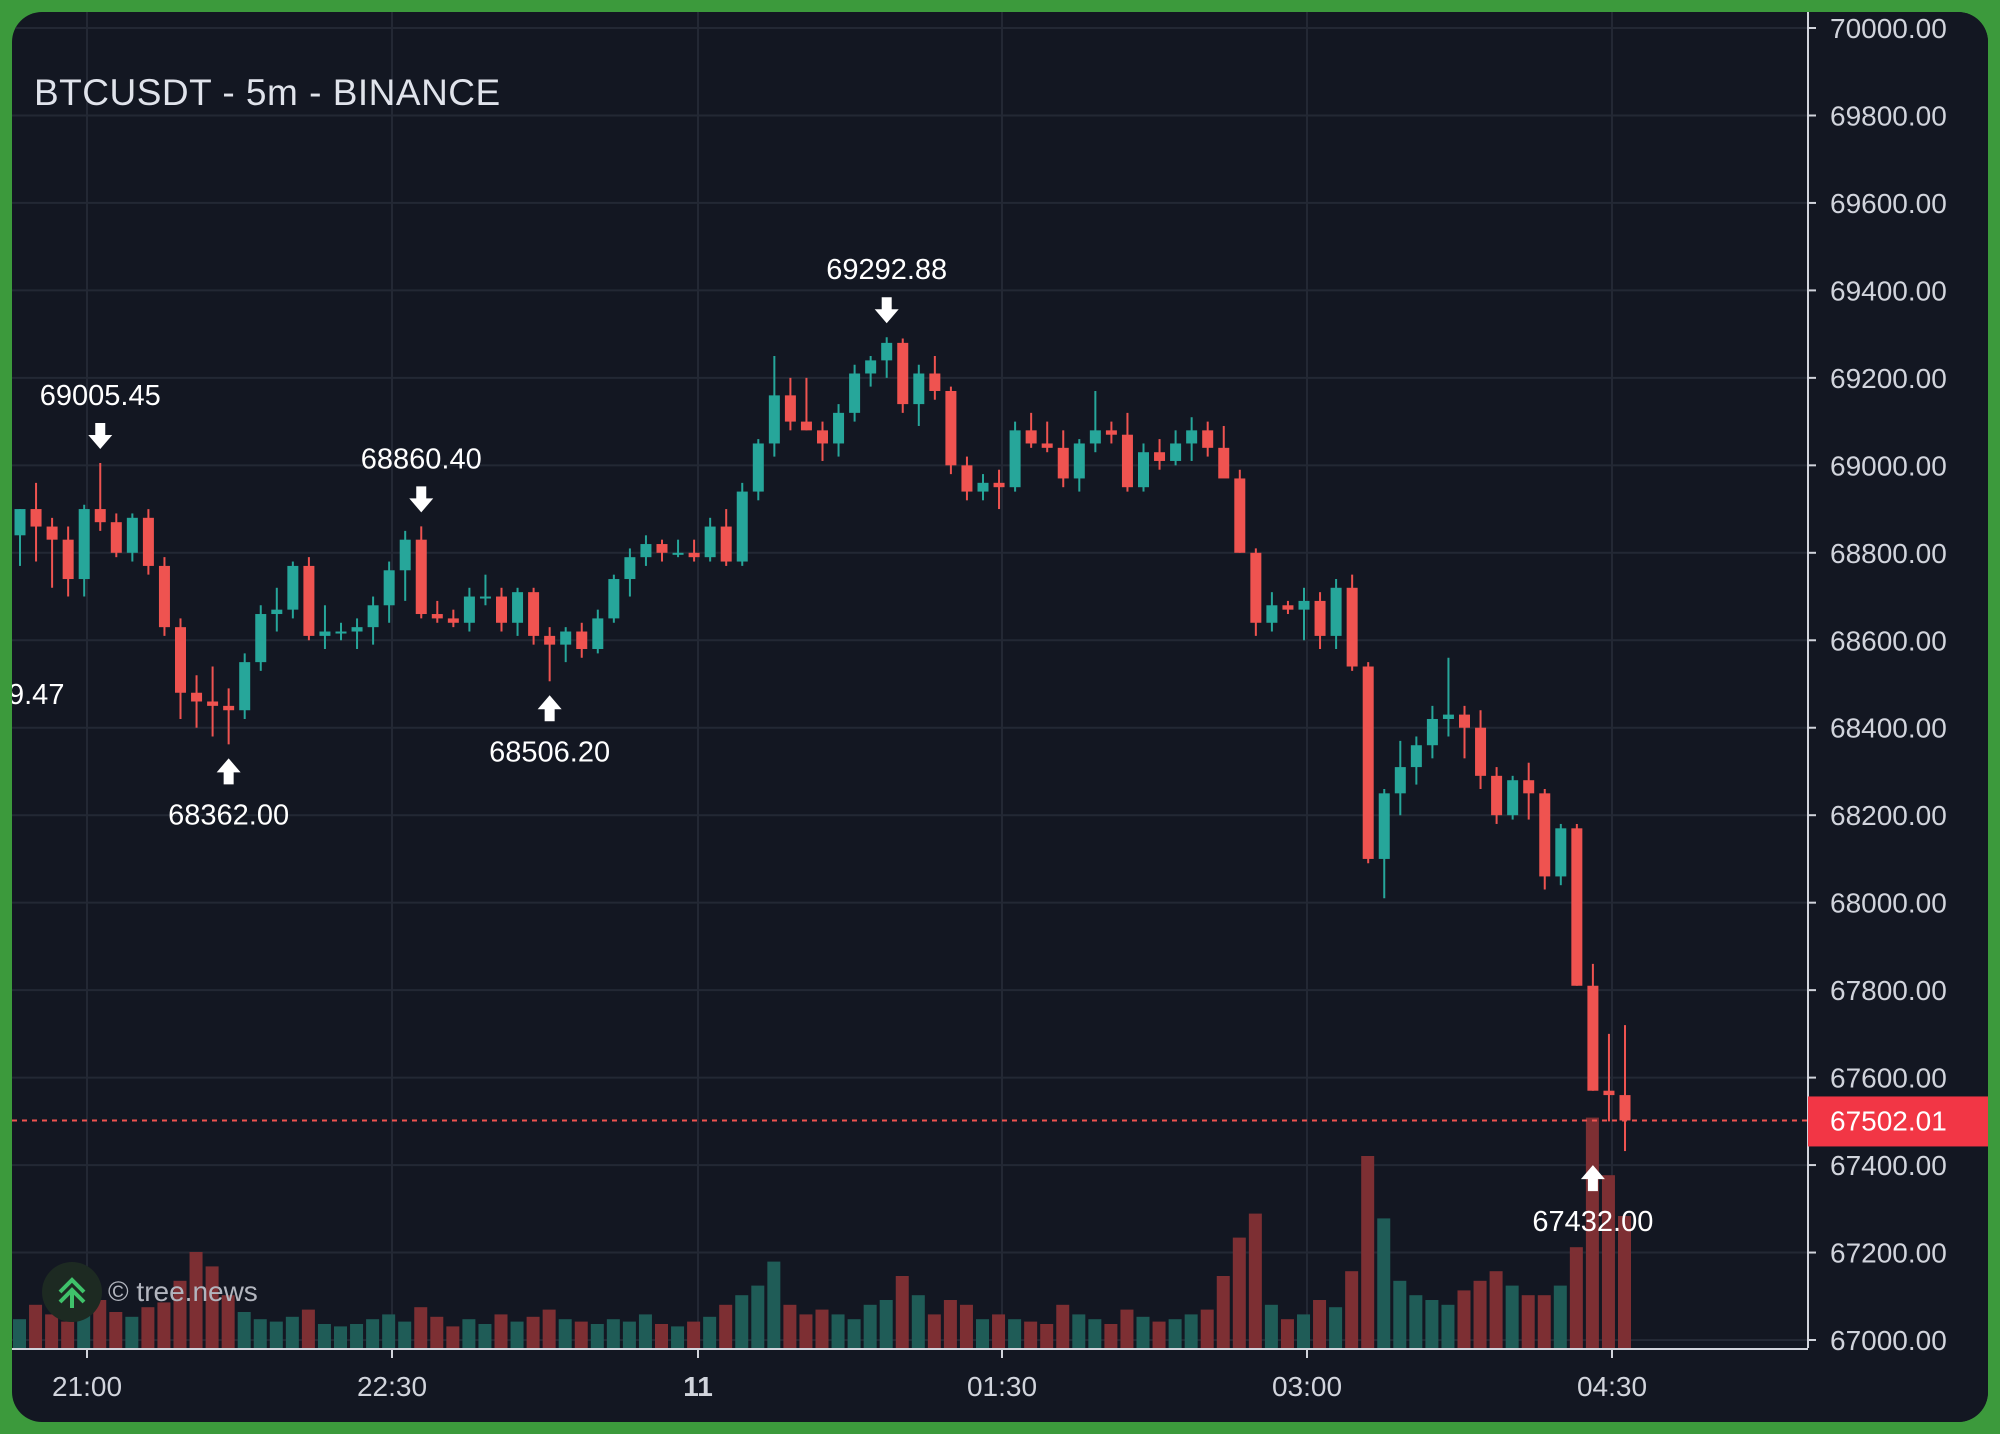 Image resolution: width=2000 pixels, height=1434 pixels. I want to click on time-axis: 21:00 22:30 11 01:30 03:00 04:30, so click(849, 1375).